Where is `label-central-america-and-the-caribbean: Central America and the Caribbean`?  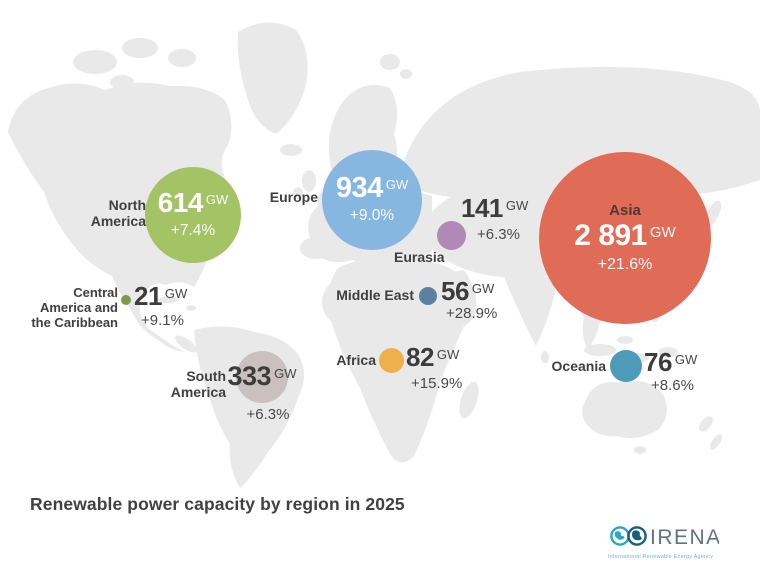 label-central-america-and-the-caribbean: Central America and the Caribbean is located at coordinates (67, 308).